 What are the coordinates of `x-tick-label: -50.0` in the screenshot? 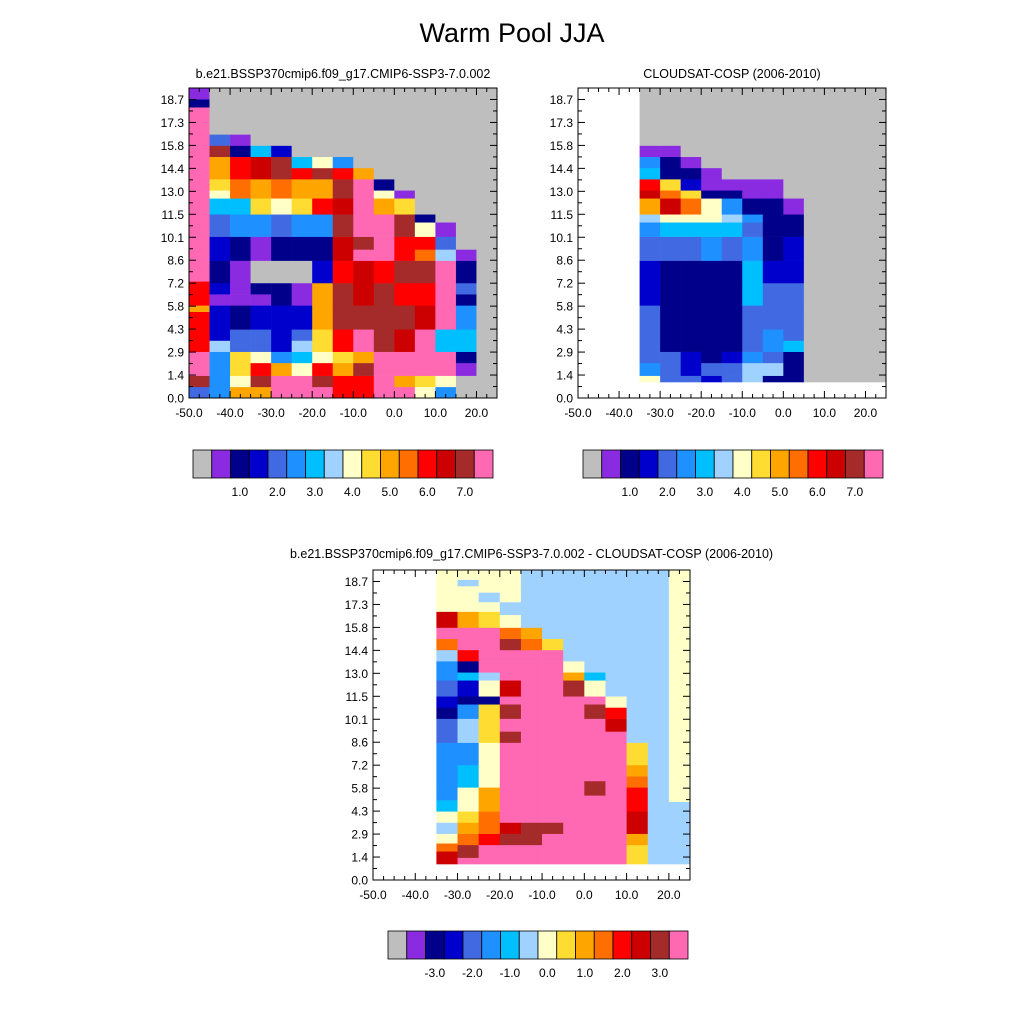 It's located at (189, 413).